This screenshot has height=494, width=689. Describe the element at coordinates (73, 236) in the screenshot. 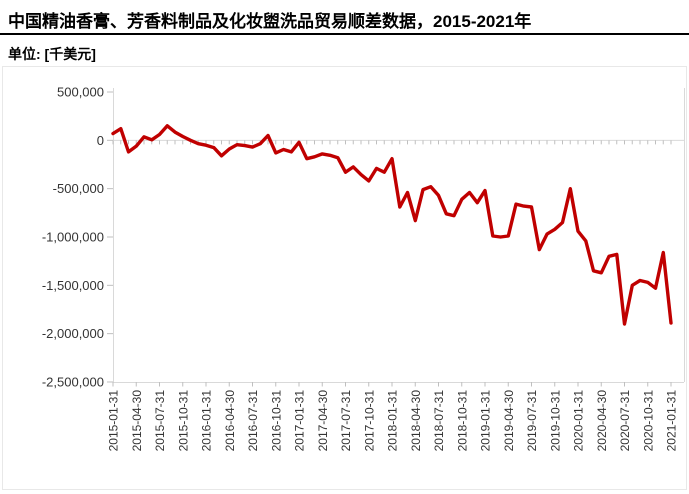

I see `y-axis-tick-label: -1,000,000` at that location.